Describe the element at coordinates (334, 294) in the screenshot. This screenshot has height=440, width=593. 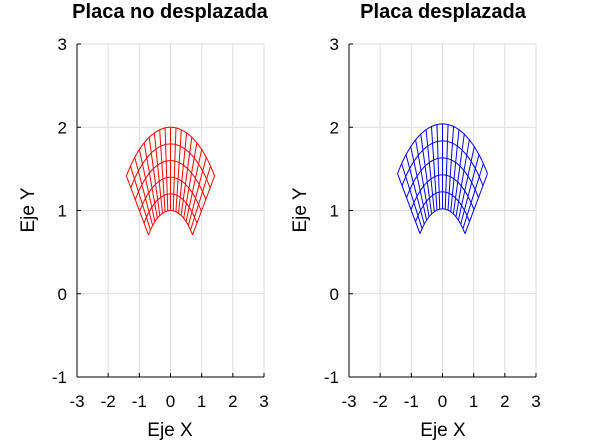
I see `right-y-tick-label-1: 0` at that location.